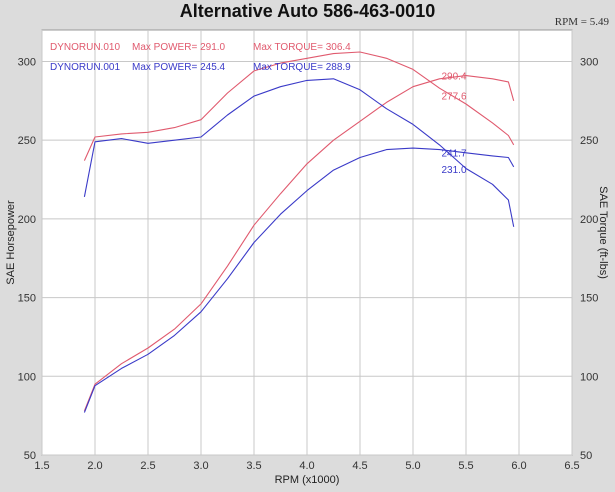  I want to click on y2-axis-label: SAE Torque (ft-lbs), so click(603, 232).